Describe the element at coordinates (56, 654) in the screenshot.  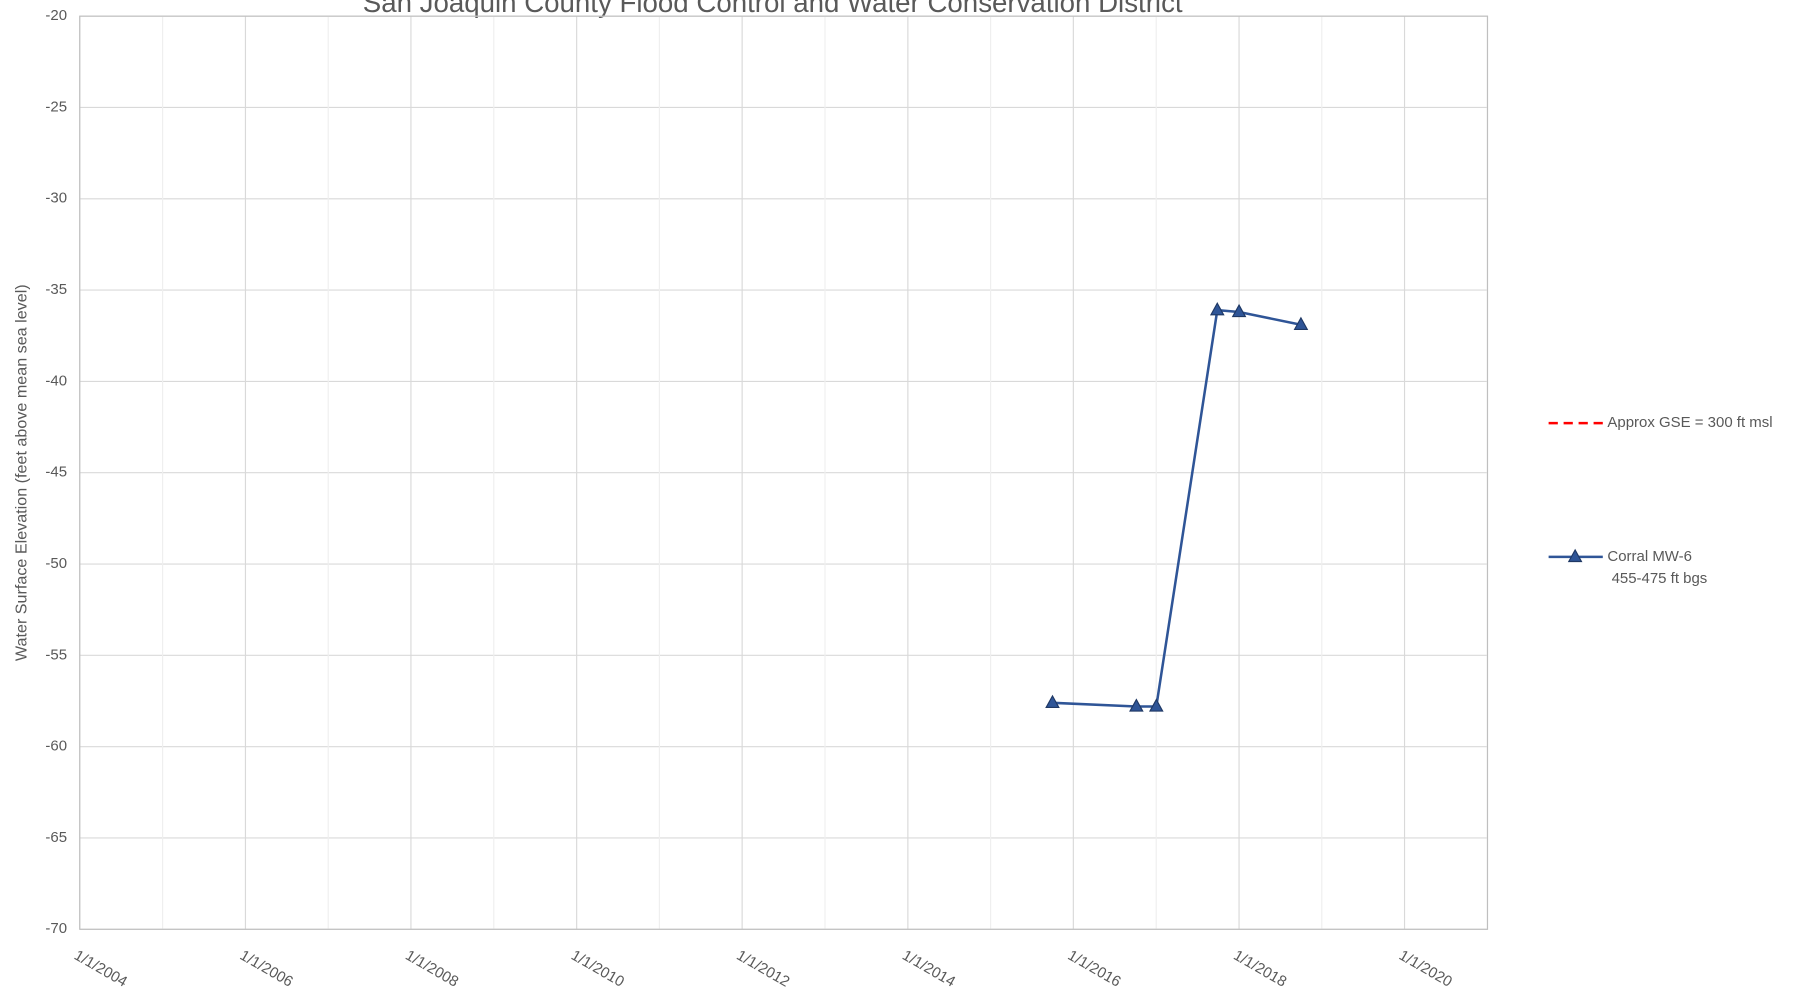
I see `y-tick-label: -55` at that location.